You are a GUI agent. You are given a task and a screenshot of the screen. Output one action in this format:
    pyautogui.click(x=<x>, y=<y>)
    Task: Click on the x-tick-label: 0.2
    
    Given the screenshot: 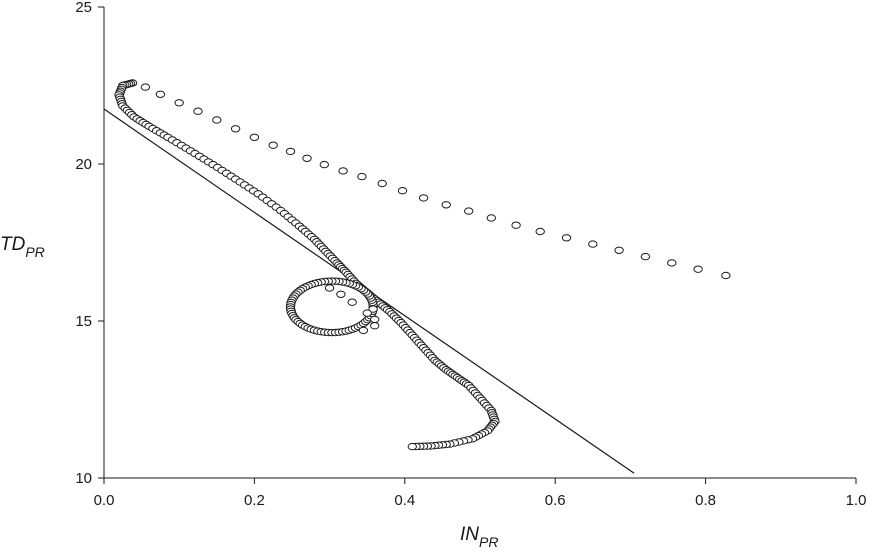 What is the action you would take?
    pyautogui.click(x=254, y=500)
    